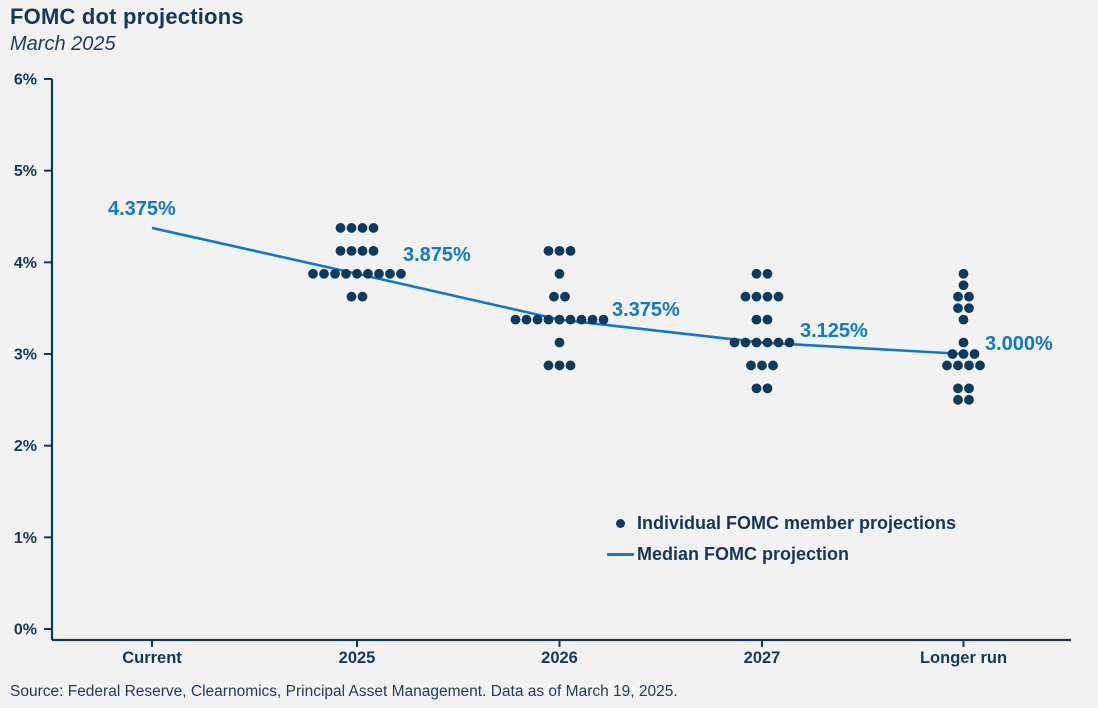 Image resolution: width=1098 pixels, height=708 pixels. What do you see at coordinates (25, 79) in the screenshot?
I see `y-tick-label: 6%` at bounding box center [25, 79].